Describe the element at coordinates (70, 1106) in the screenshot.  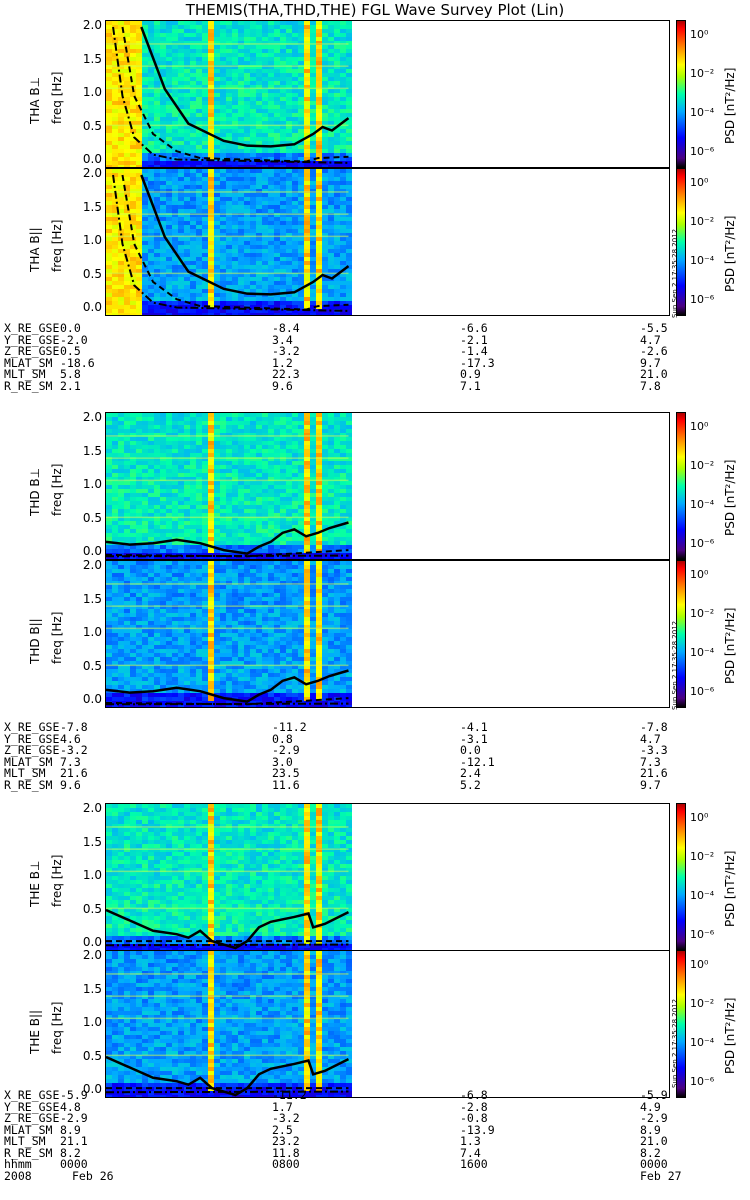
I see `ephemeris-value: 4.8` at that location.